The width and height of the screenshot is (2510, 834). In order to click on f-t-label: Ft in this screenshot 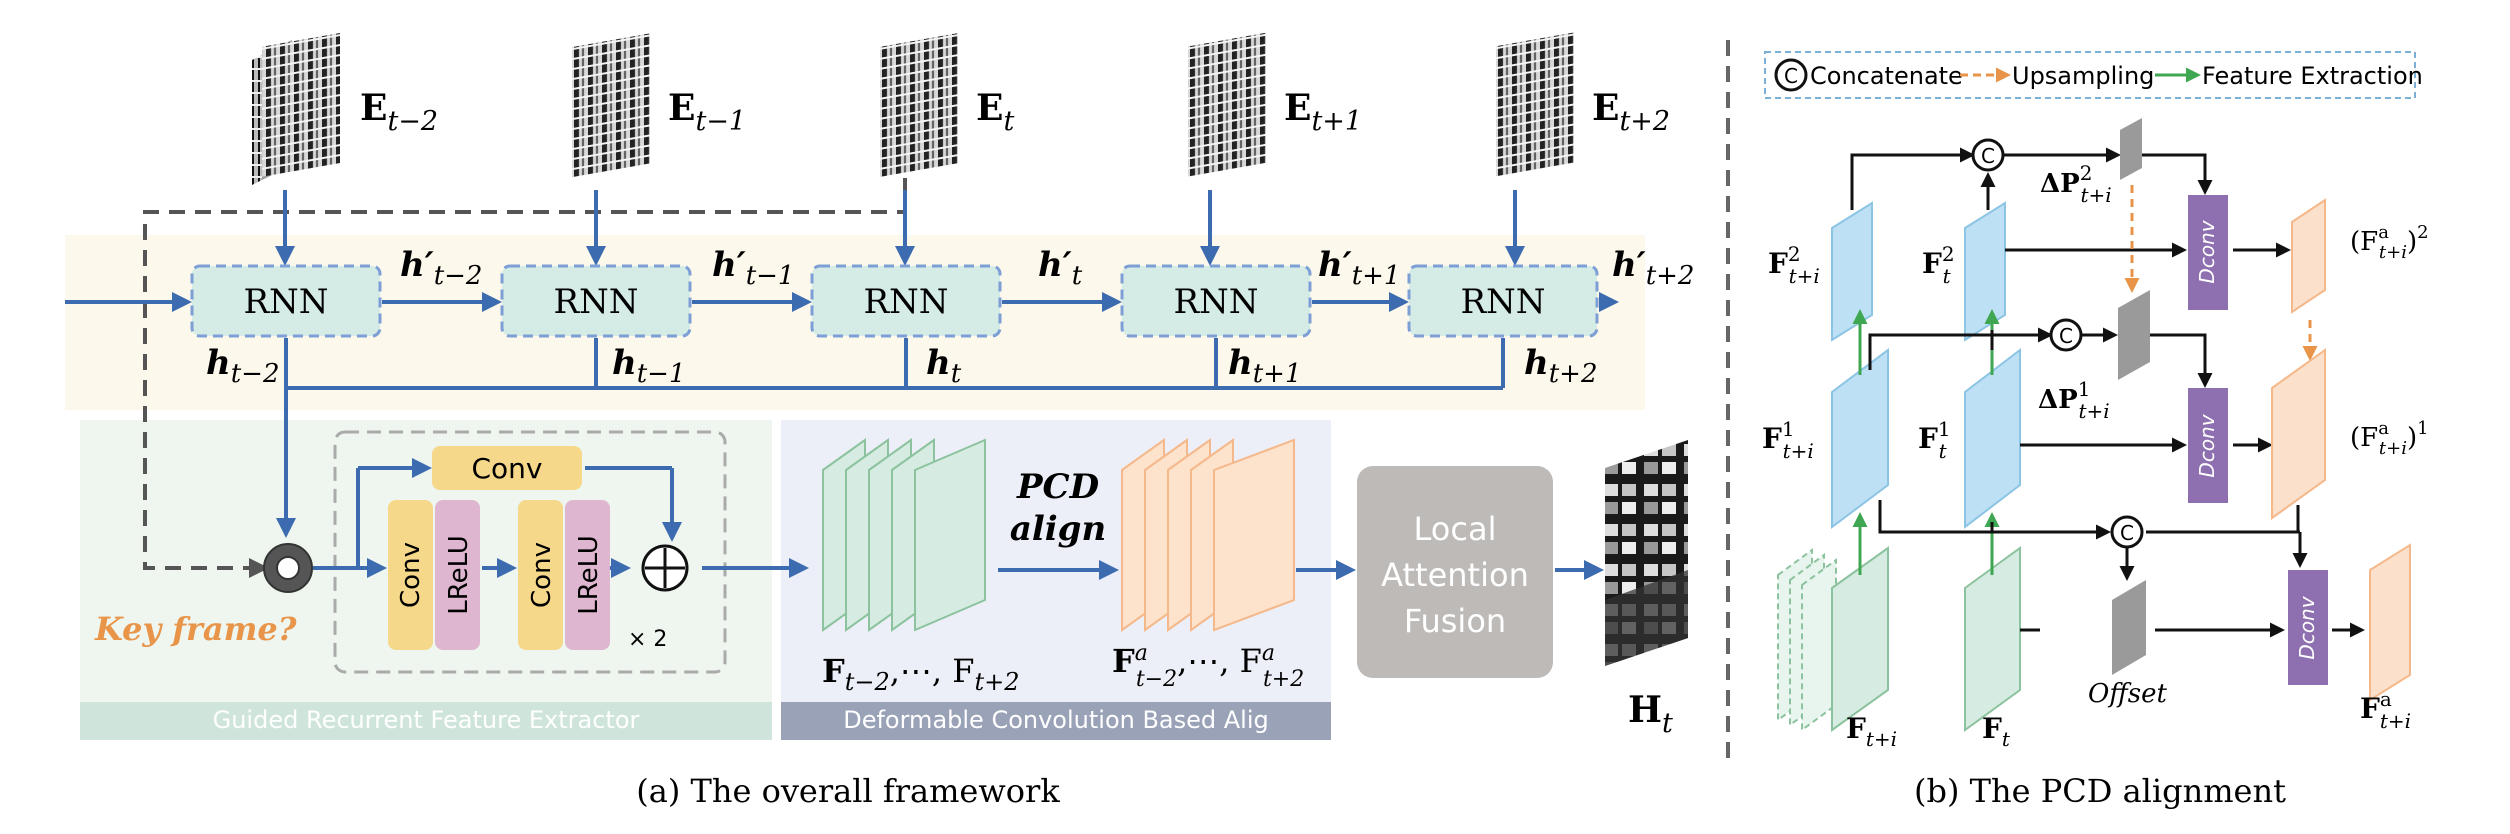, I will do `click(1996, 731)`.